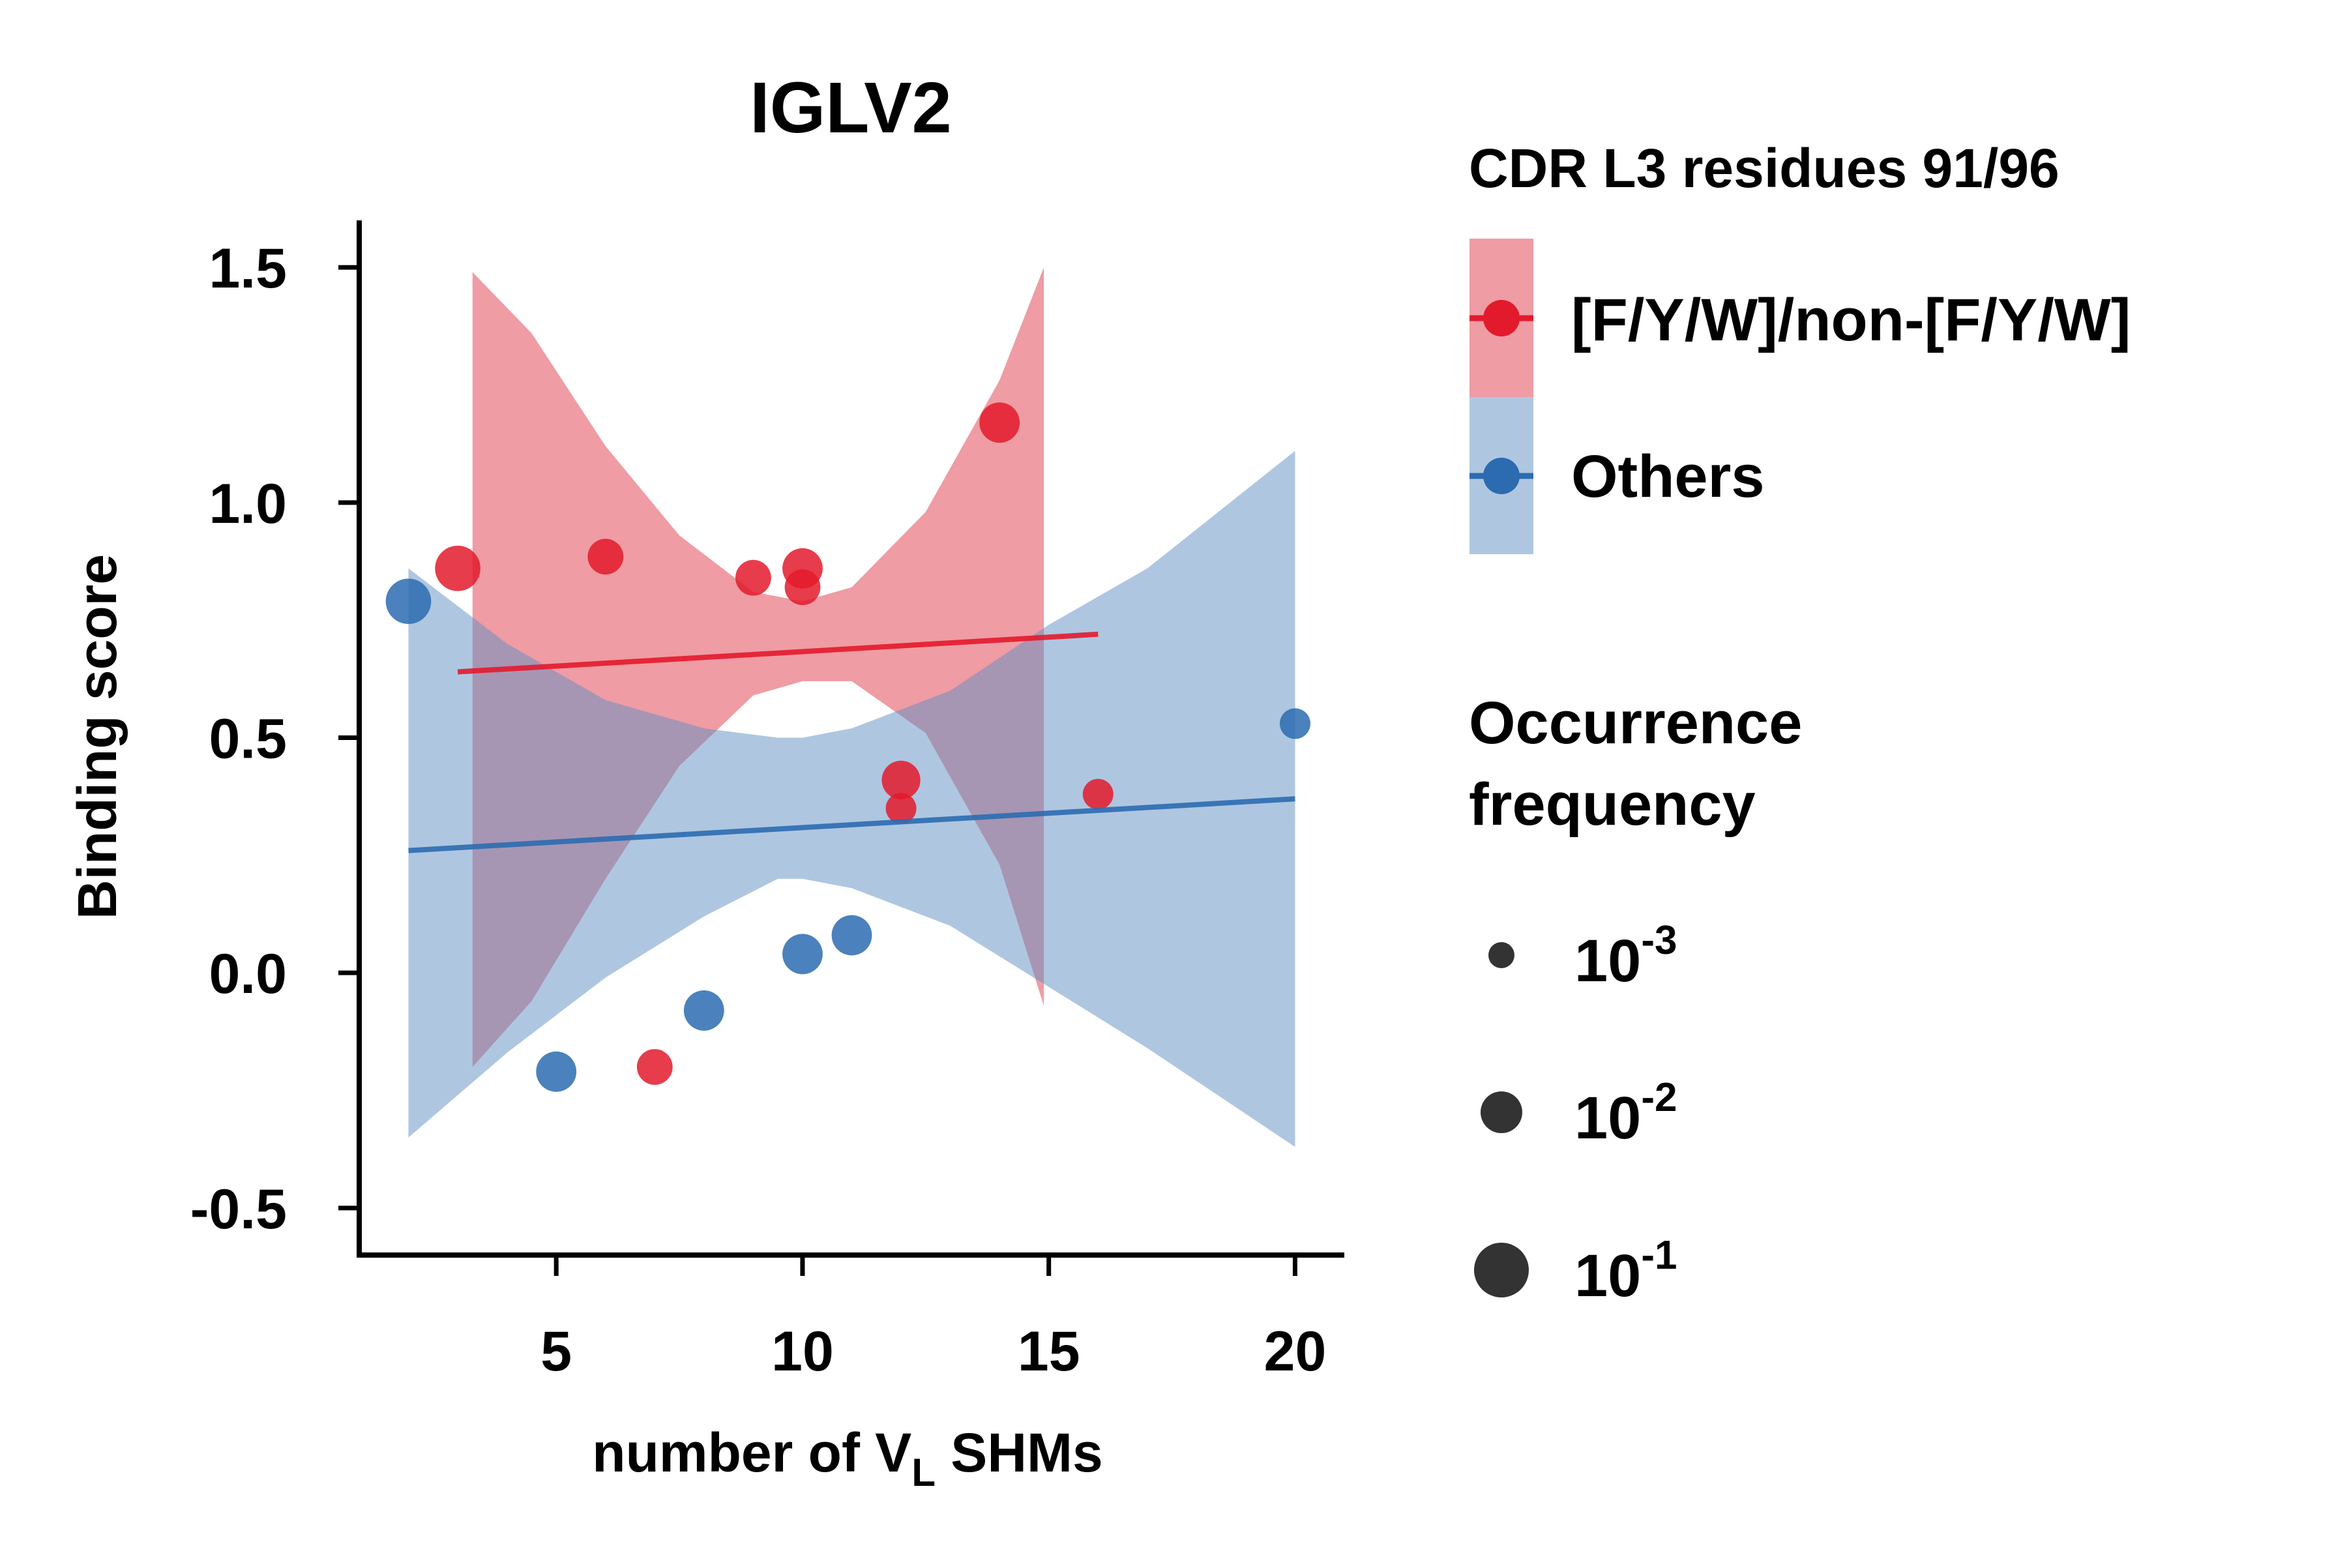 The width and height of the screenshot is (2347, 1568). I want to click on legend-marker-red, so click(1502, 318).